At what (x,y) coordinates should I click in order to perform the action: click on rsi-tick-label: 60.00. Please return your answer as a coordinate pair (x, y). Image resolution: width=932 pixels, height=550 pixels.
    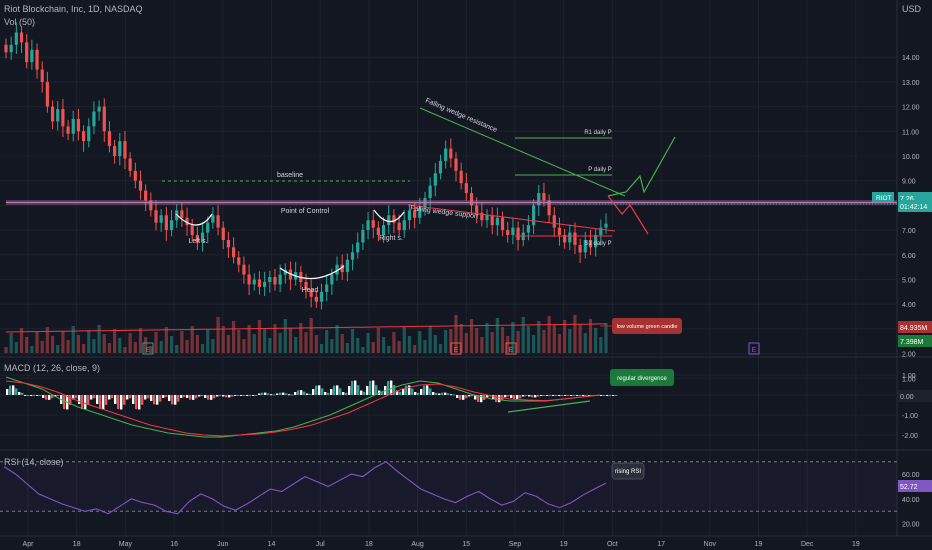
    Looking at the image, I should click on (911, 475).